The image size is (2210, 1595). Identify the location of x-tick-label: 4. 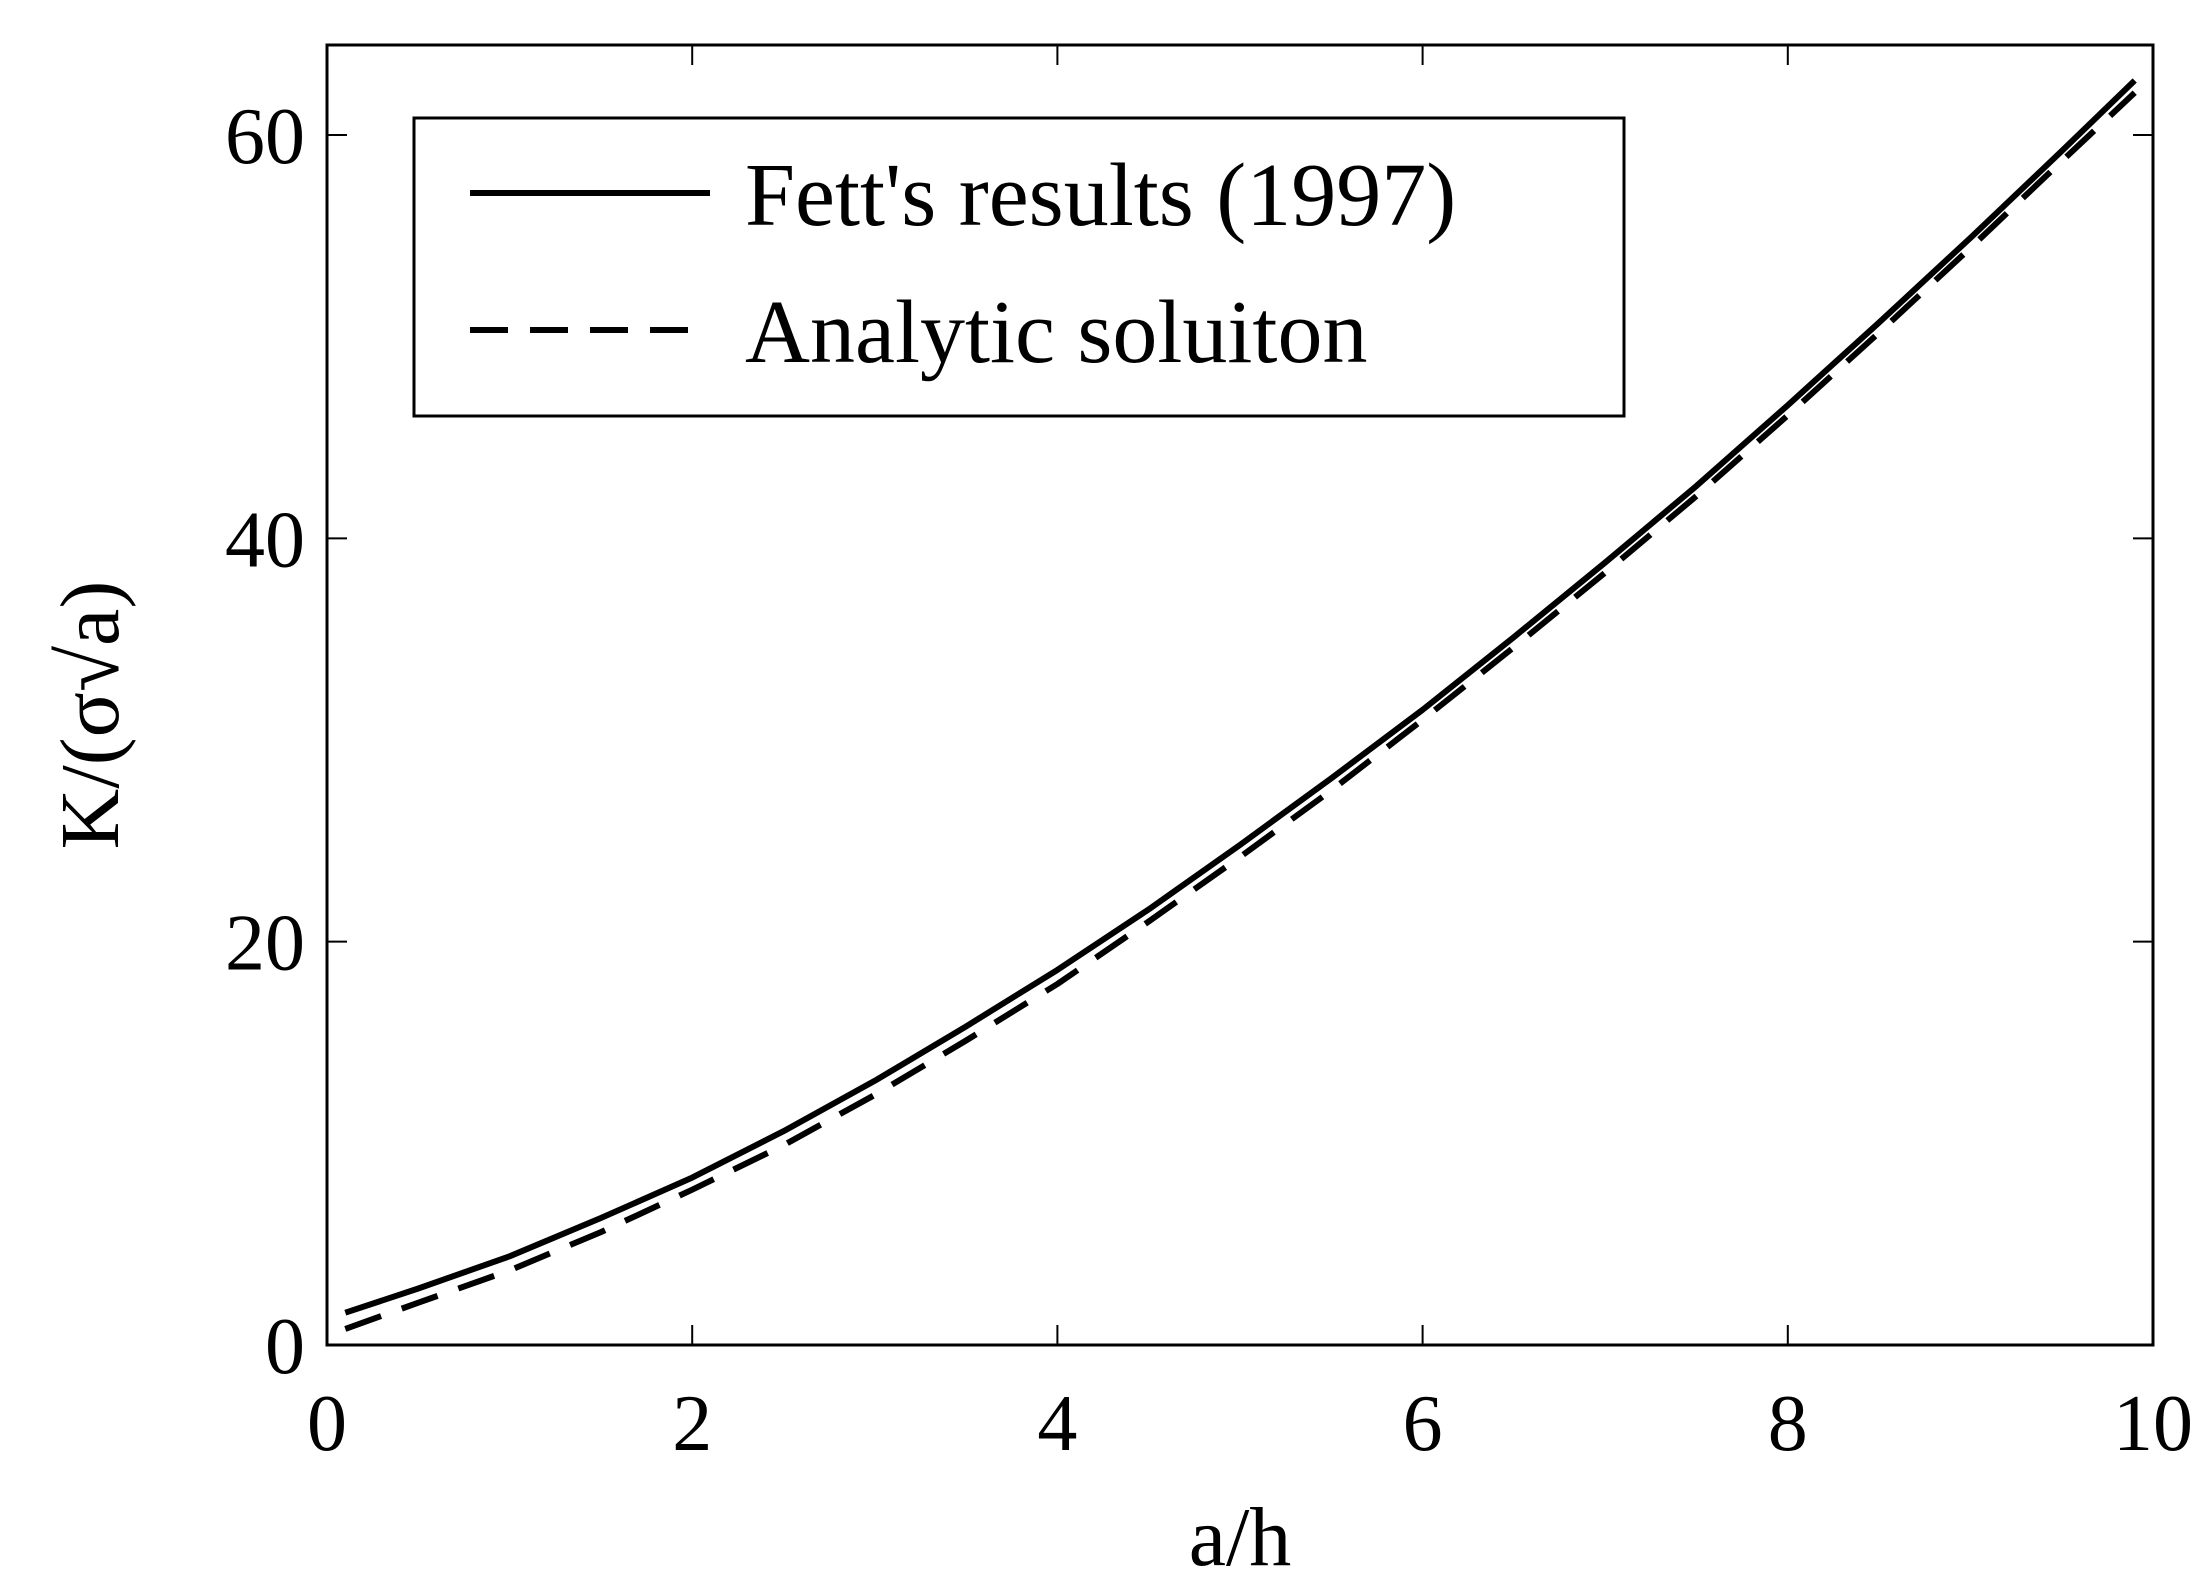
(1057, 1424).